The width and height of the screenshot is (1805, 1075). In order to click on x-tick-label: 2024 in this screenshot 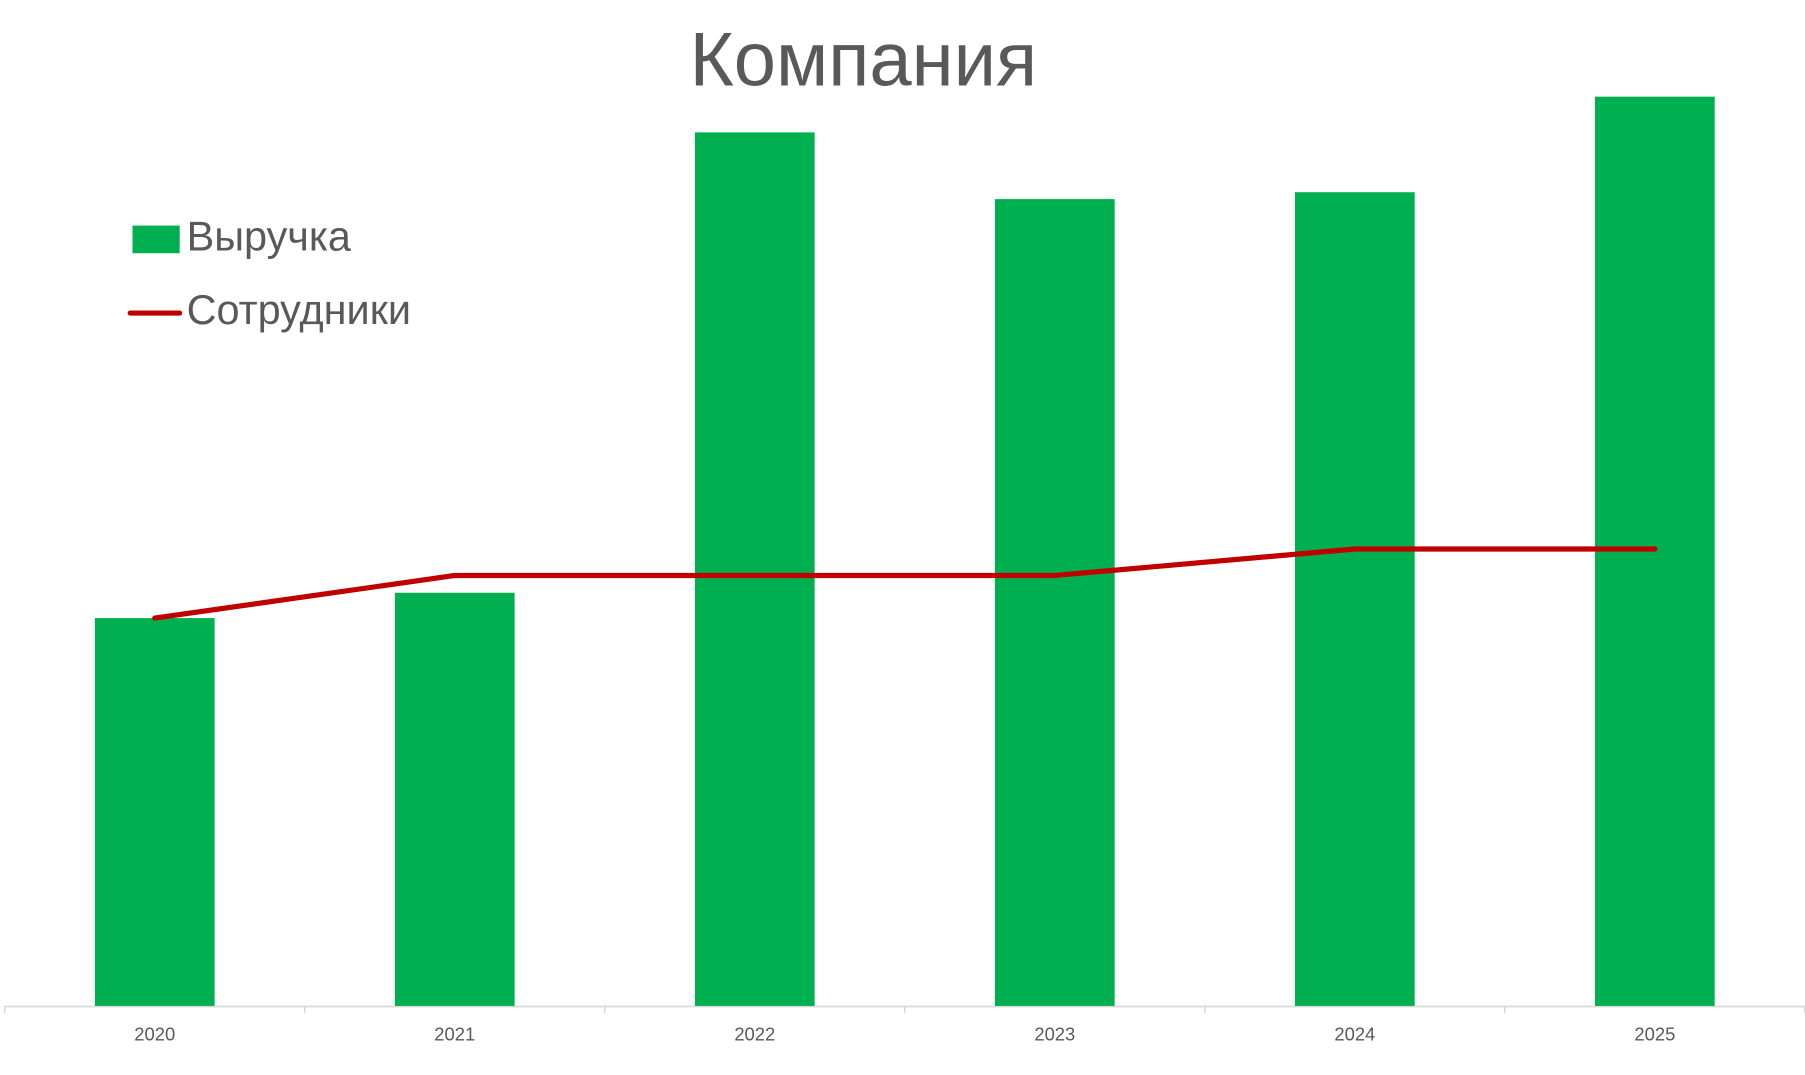, I will do `click(1354, 1034)`.